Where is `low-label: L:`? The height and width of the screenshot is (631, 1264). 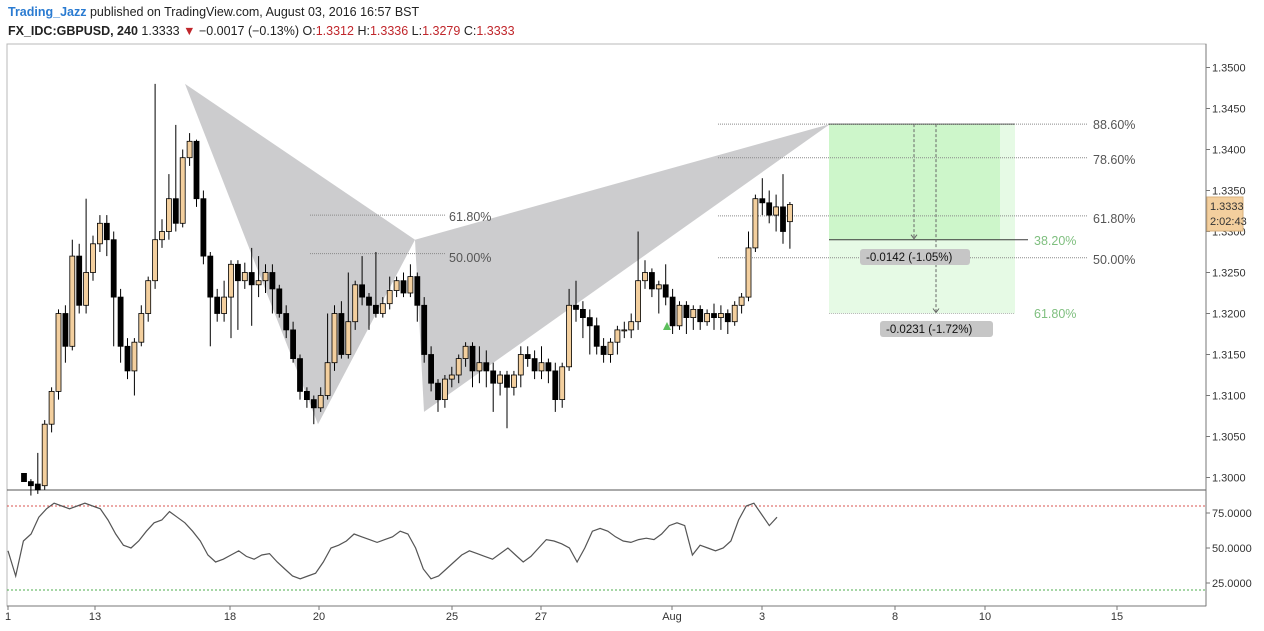 low-label: L: is located at coordinates (417, 31).